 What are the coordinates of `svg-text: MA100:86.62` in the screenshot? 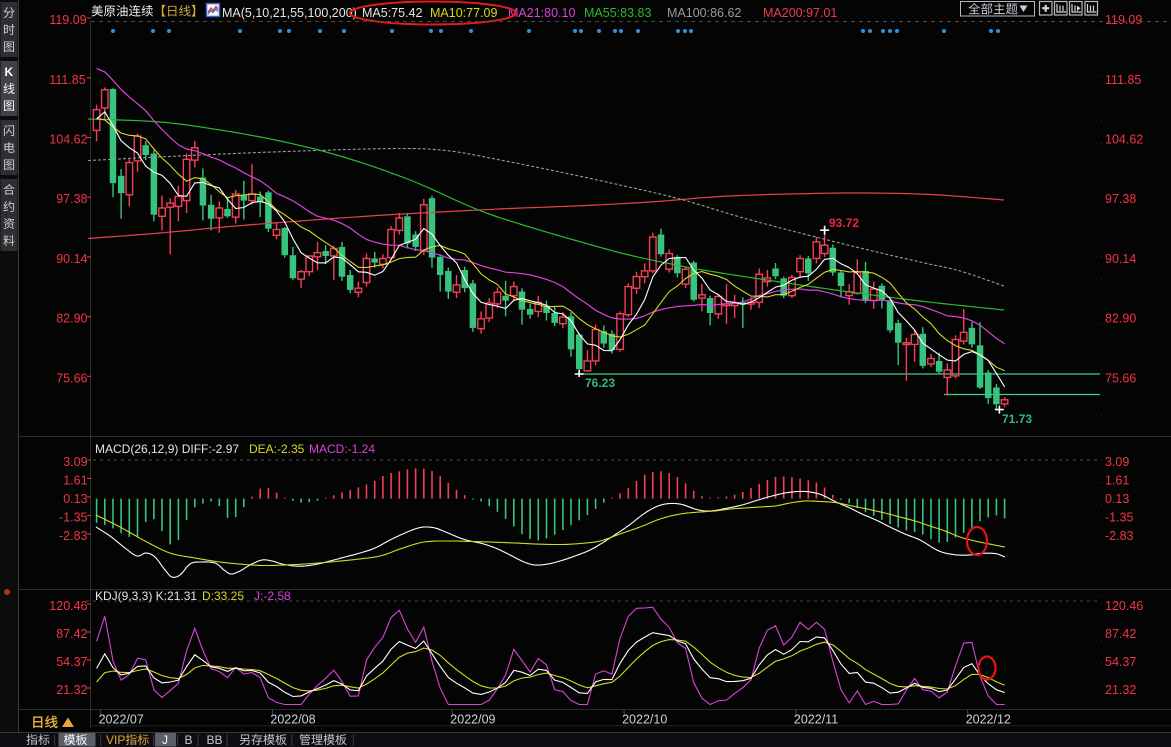 It's located at (704, 13).